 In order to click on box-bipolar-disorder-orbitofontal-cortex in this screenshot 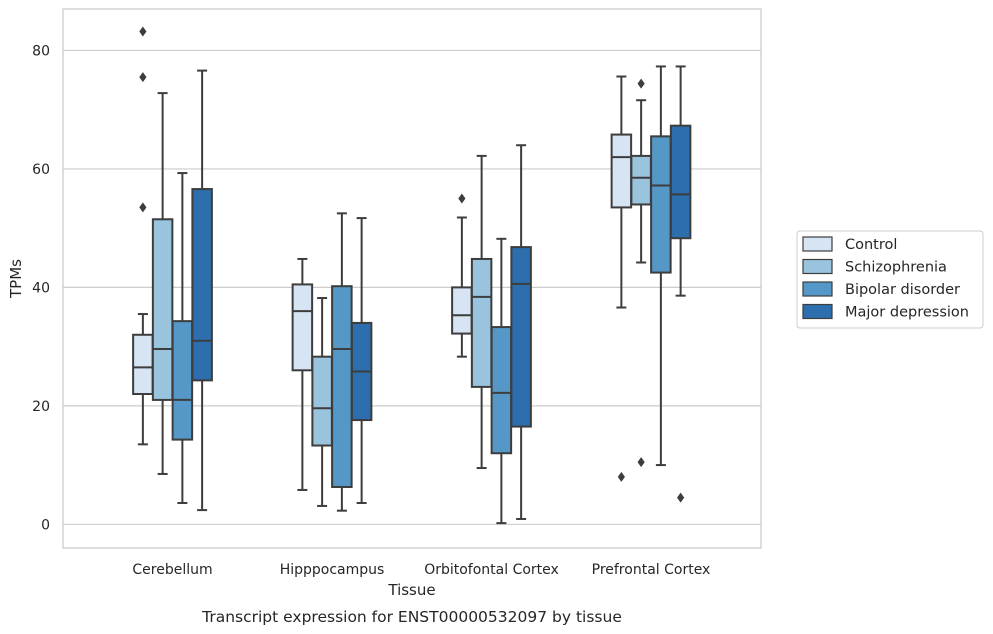, I will do `click(501, 381)`.